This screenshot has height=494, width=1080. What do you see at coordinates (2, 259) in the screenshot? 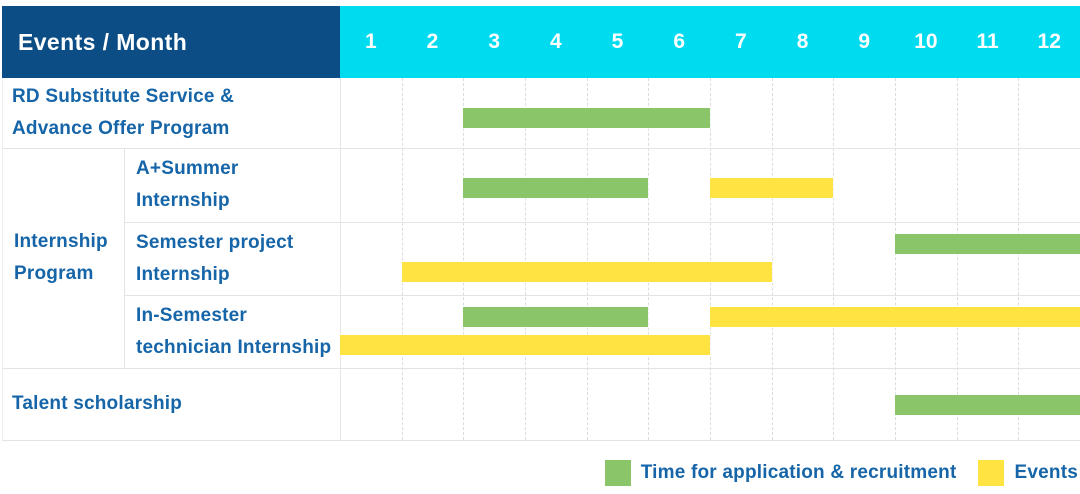
I see `table-left-border` at bounding box center [2, 259].